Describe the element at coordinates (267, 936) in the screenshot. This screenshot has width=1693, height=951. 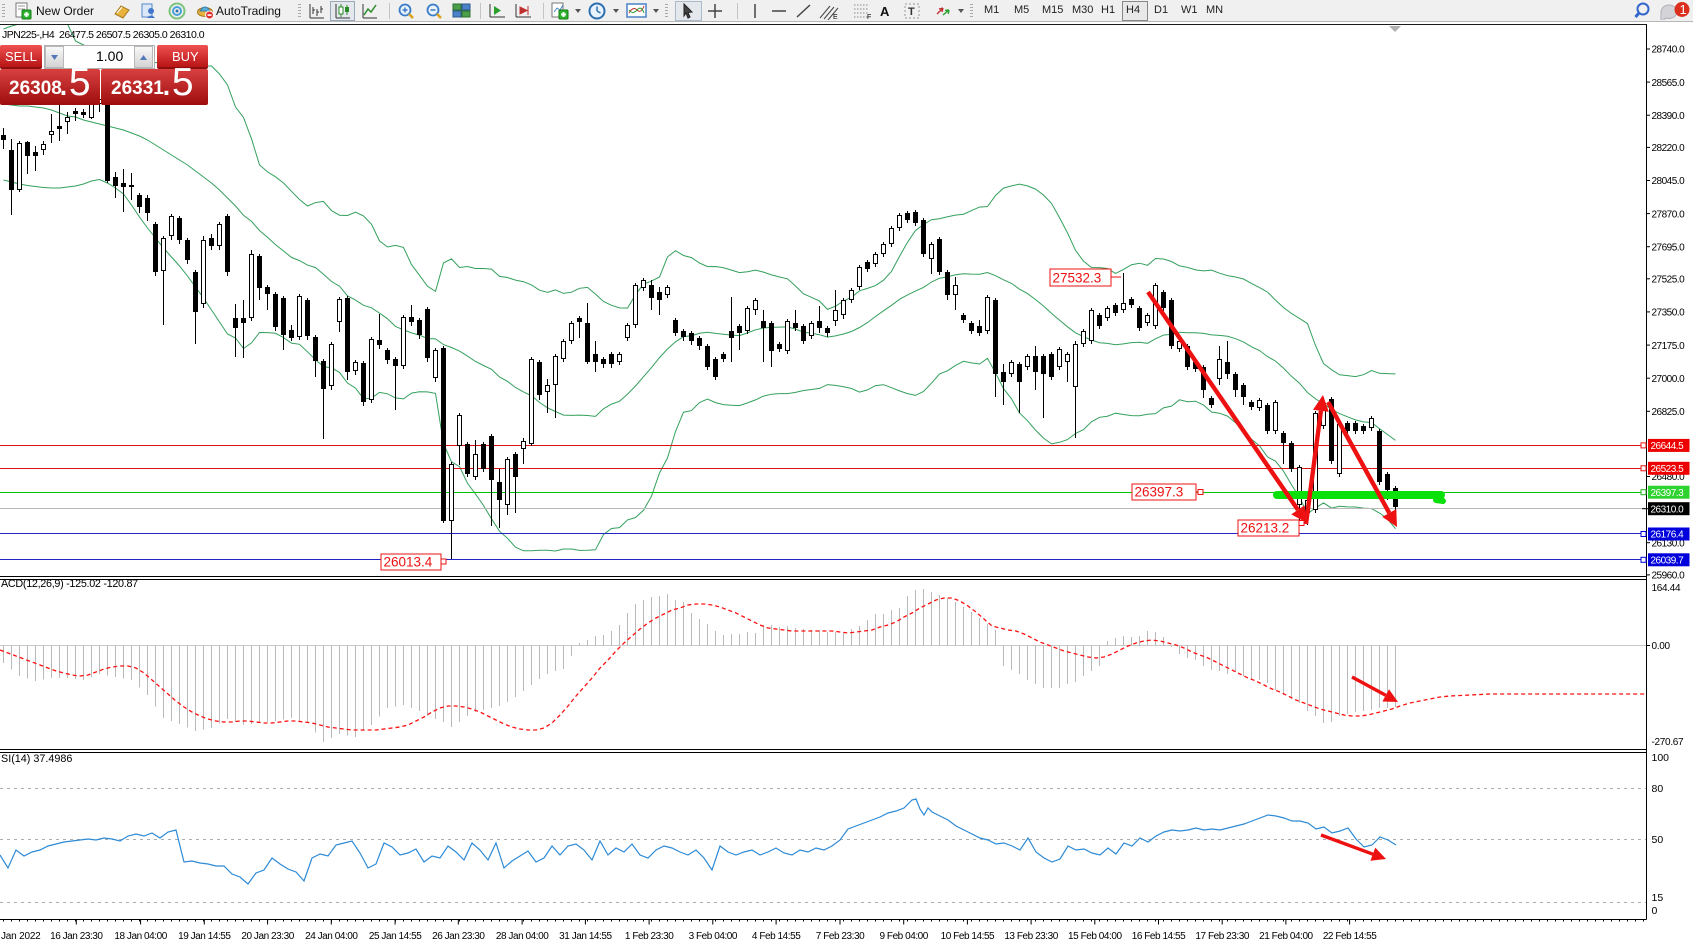
I see `svg-text: 20 Jan 23:30` at that location.